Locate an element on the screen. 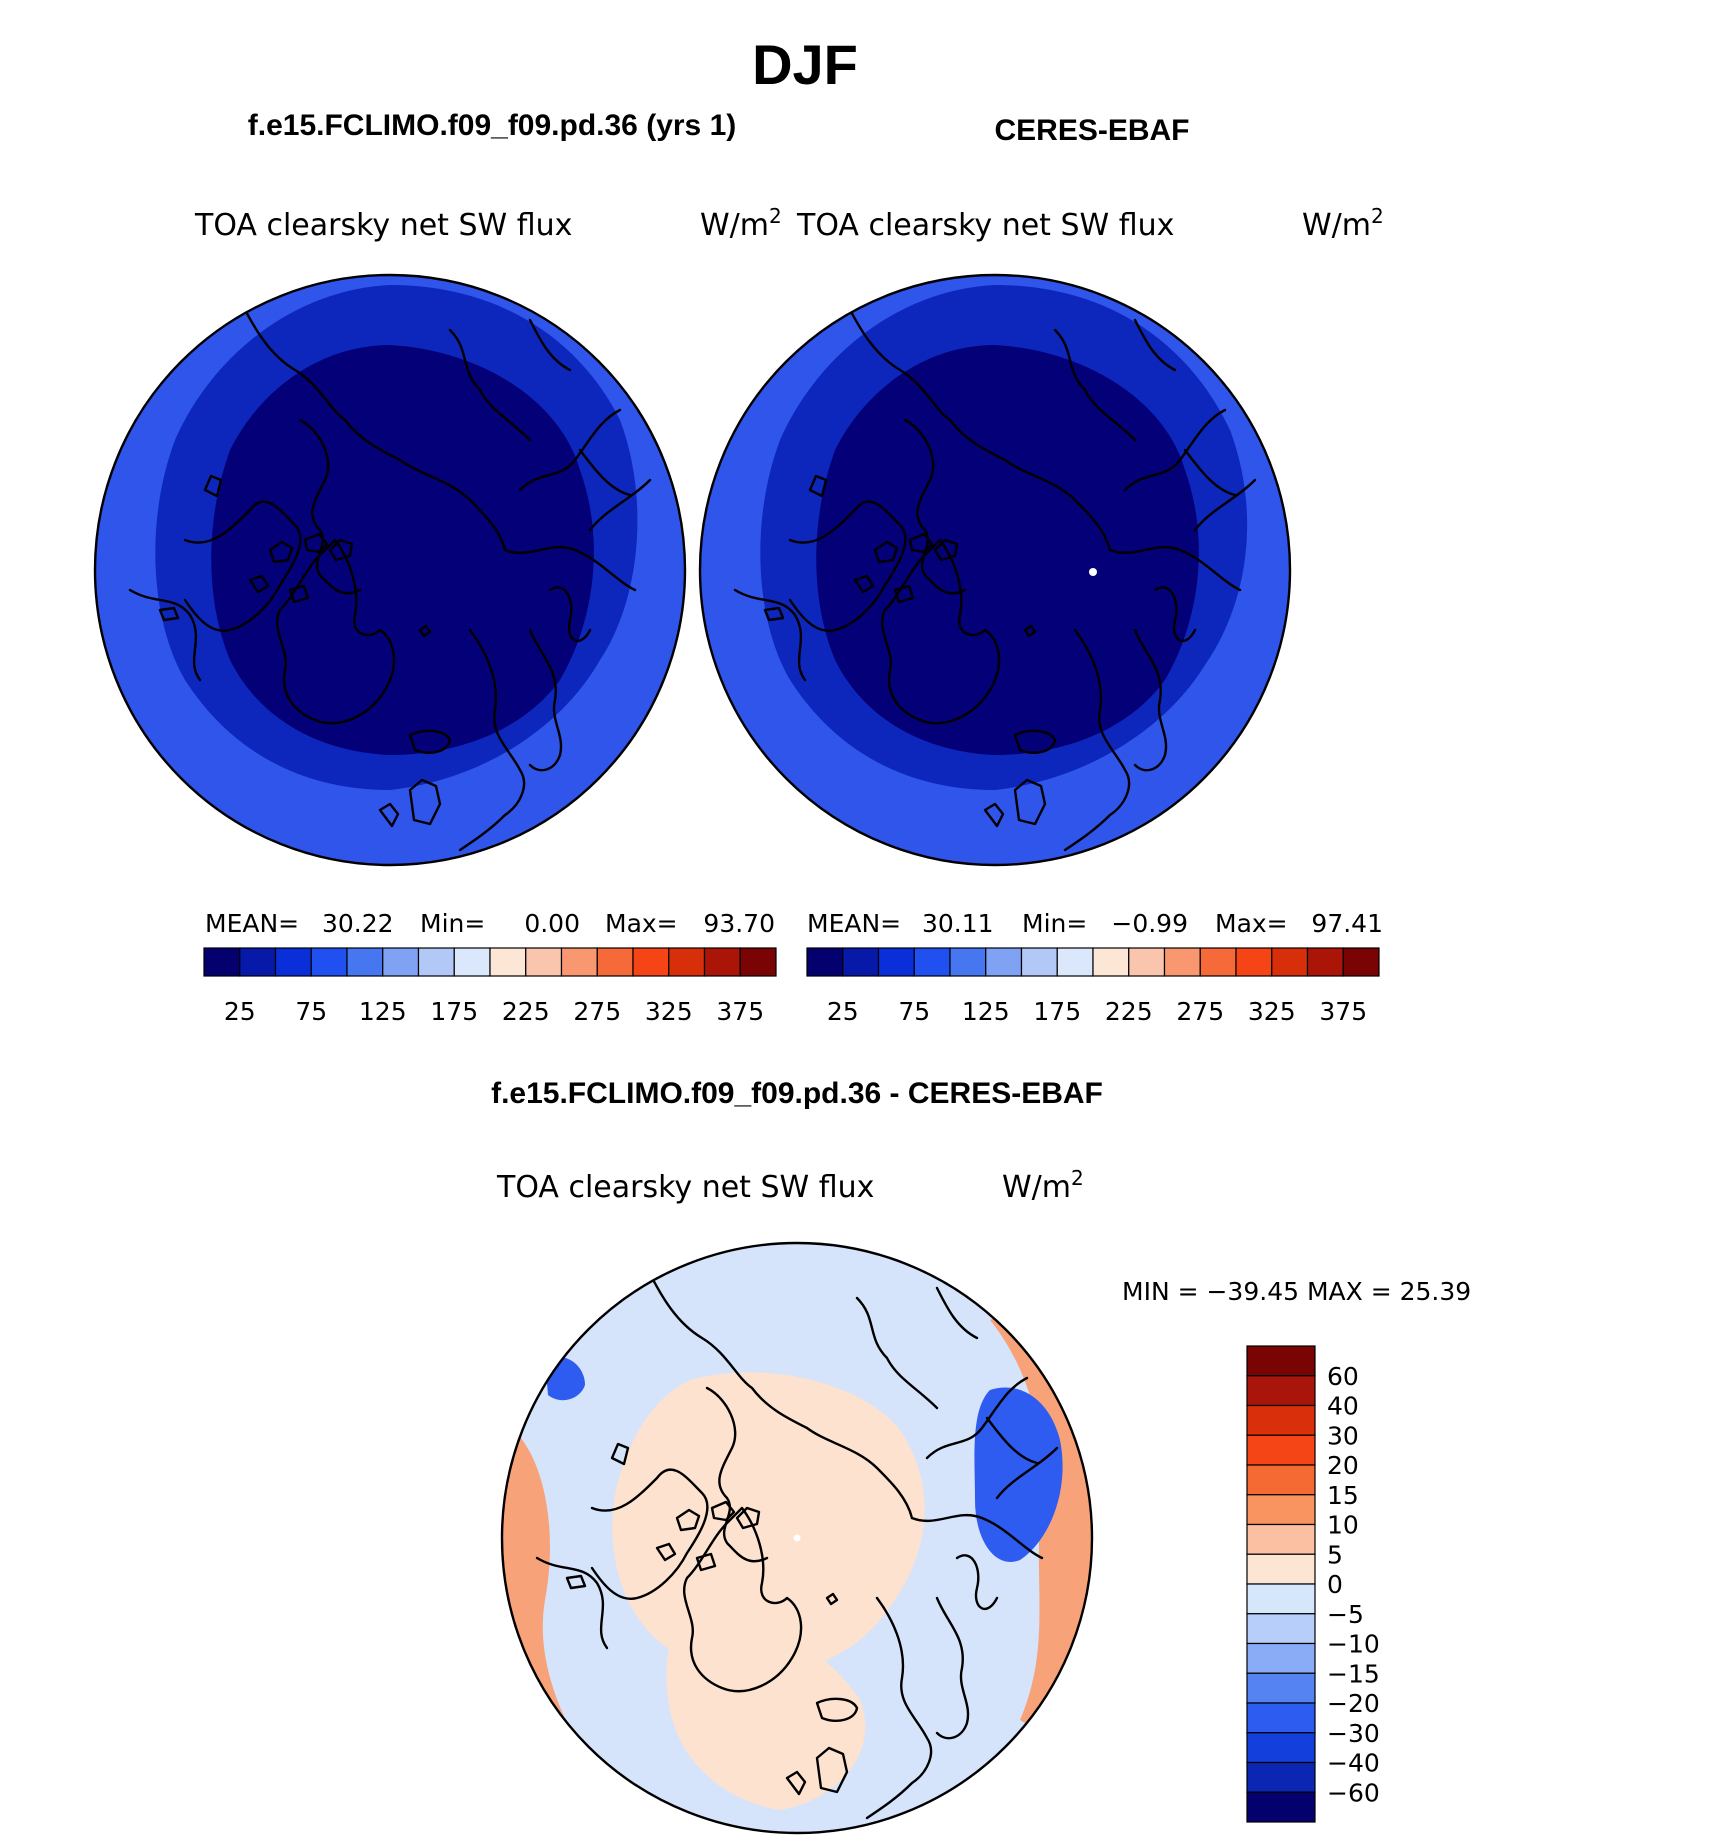 The height and width of the screenshot is (1840, 1710). diff-units-label: W/m2 is located at coordinates (1043, 1185).